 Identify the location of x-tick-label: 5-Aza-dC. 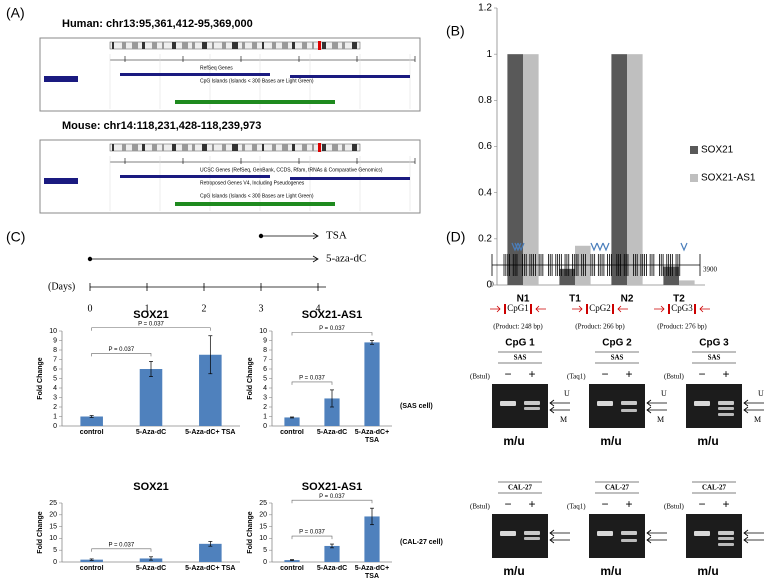
(332, 432).